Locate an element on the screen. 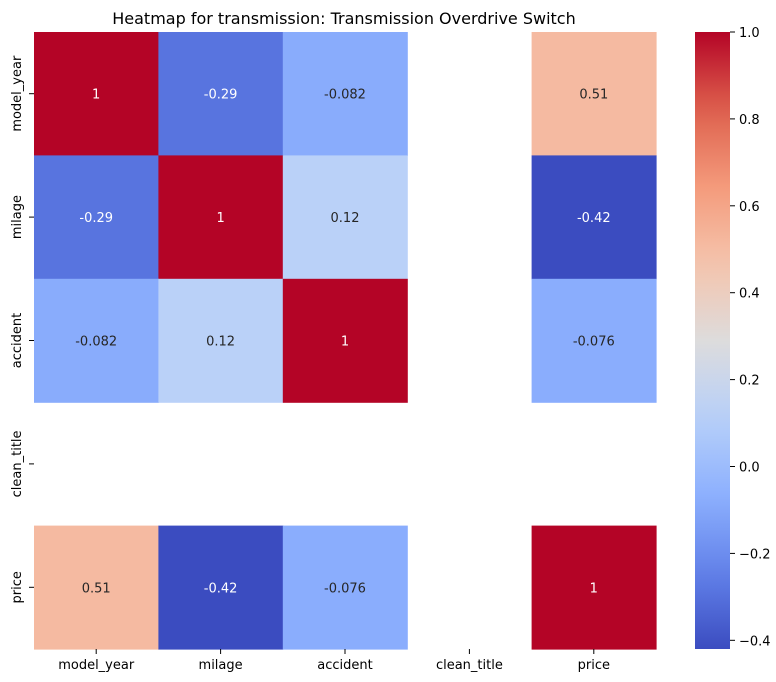 The height and width of the screenshot is (682, 776). y-tick-label: clean_title is located at coordinates (17, 463).